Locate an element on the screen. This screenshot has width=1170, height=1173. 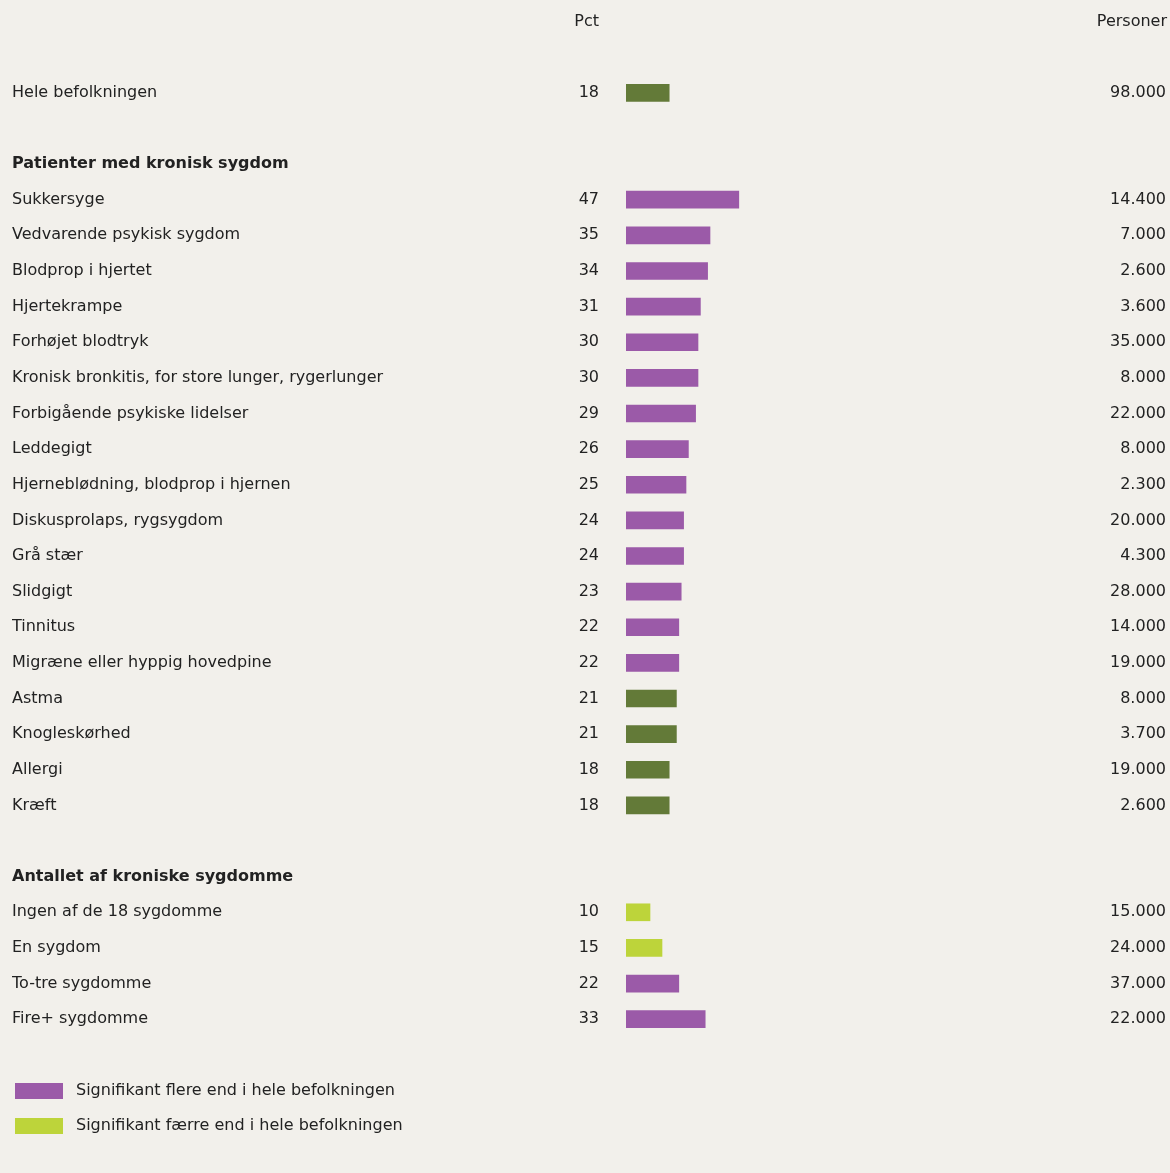
y-tick-label: Hjerneblødning, blodprop i hjernen is located at coordinates (151, 483).